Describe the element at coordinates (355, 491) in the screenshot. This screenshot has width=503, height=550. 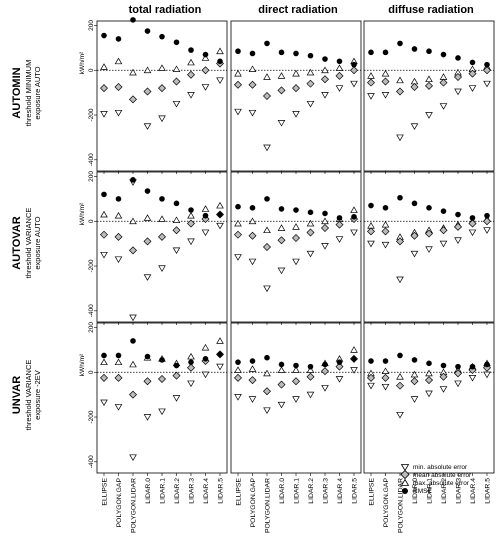
I see `x-category-label: LIDAR.5` at that location.